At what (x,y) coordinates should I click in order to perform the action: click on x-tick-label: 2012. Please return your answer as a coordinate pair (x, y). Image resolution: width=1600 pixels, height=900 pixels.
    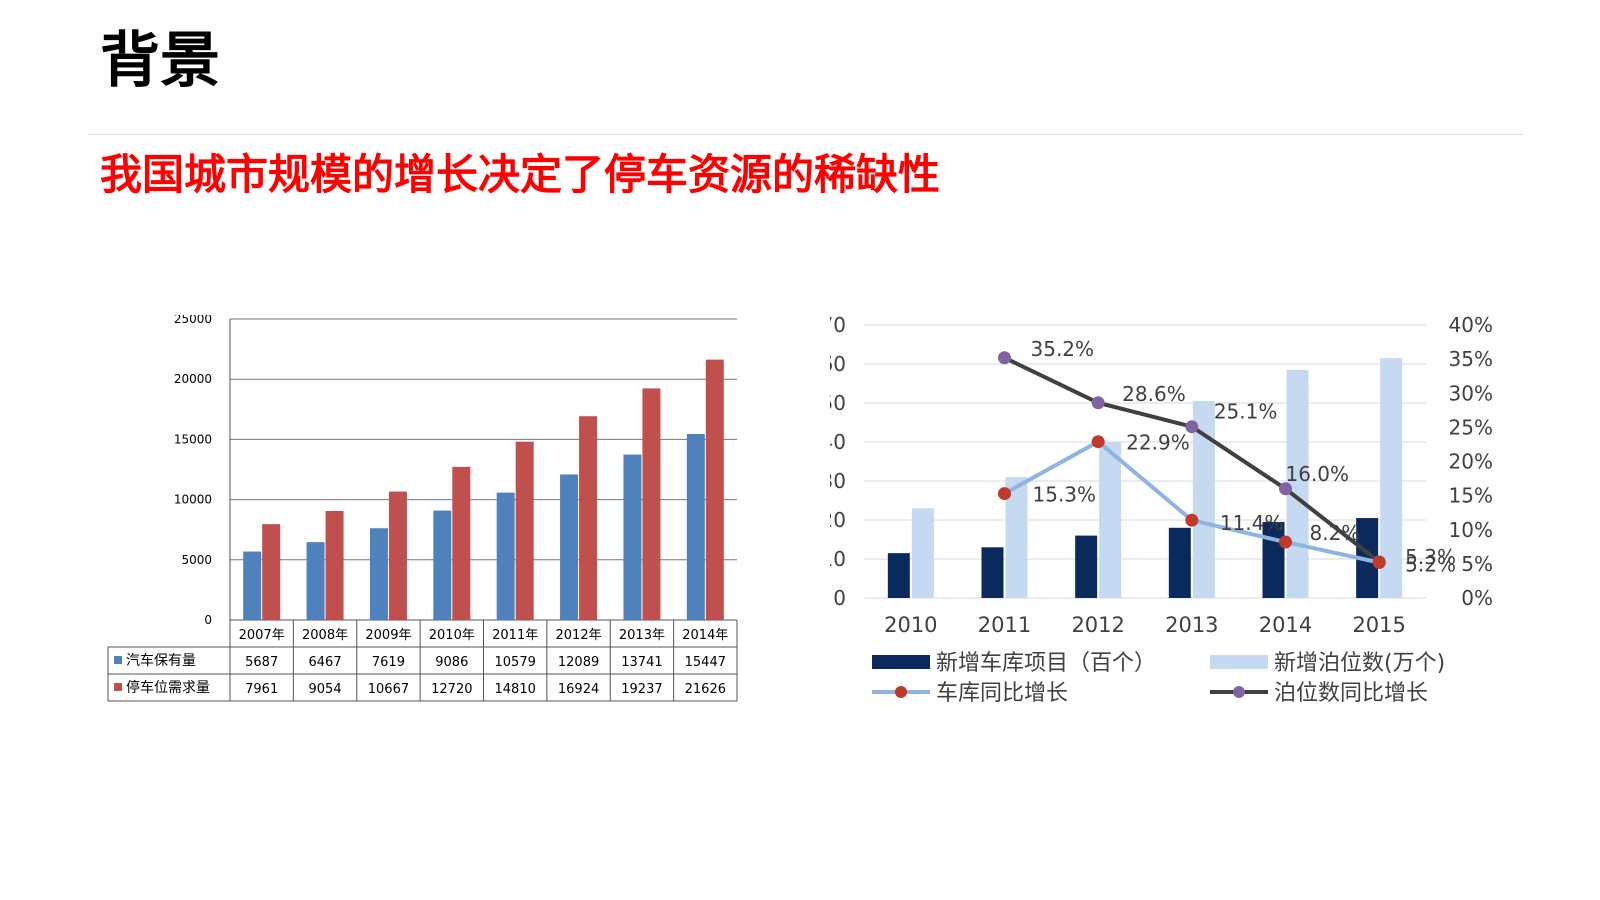
    Looking at the image, I should click on (1097, 625).